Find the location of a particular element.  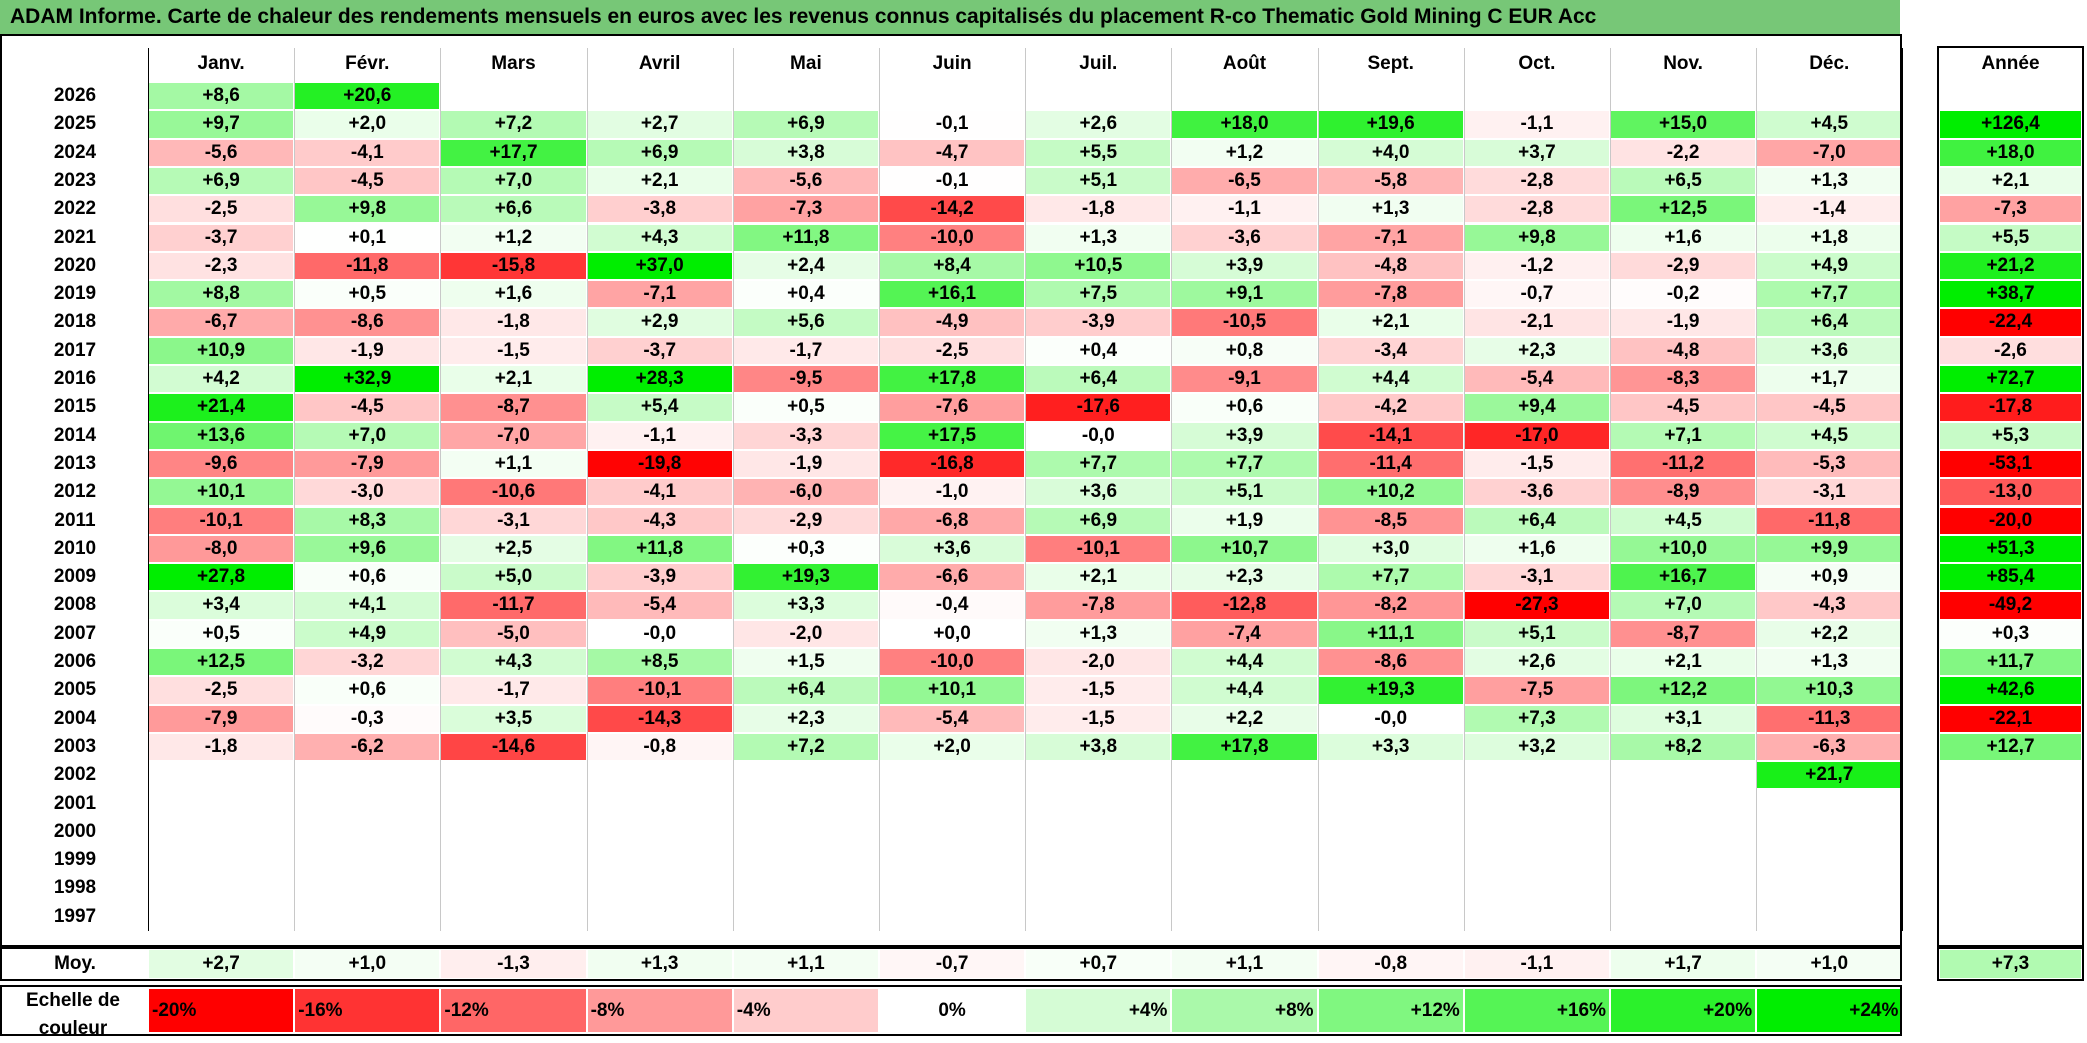

heatmap-cell: -14,1 is located at coordinates (1390, 435).